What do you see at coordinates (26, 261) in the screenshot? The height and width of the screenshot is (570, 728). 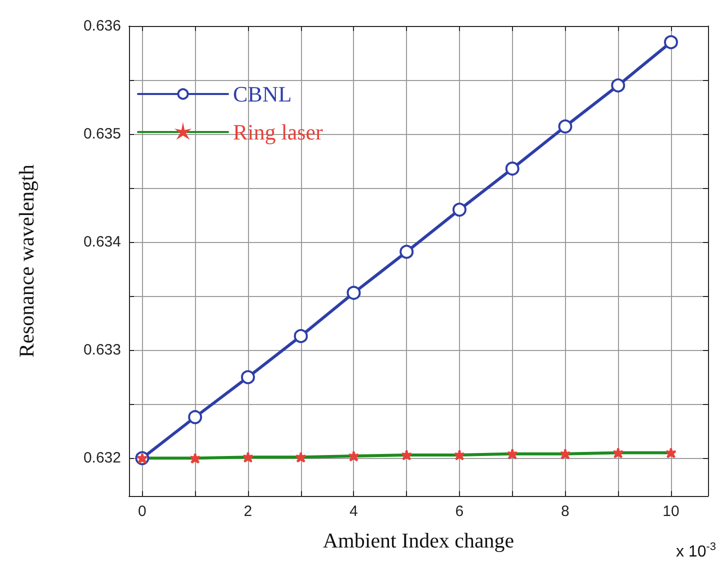 I see `y-axis-title: Resonance wavelength` at bounding box center [26, 261].